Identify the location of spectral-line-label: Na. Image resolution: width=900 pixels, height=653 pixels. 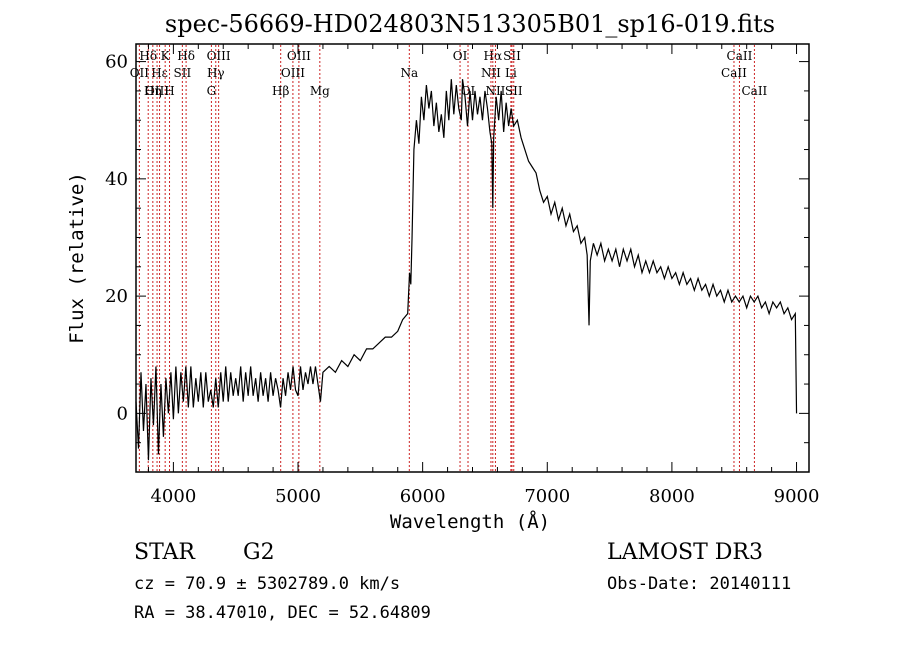
(409, 73).